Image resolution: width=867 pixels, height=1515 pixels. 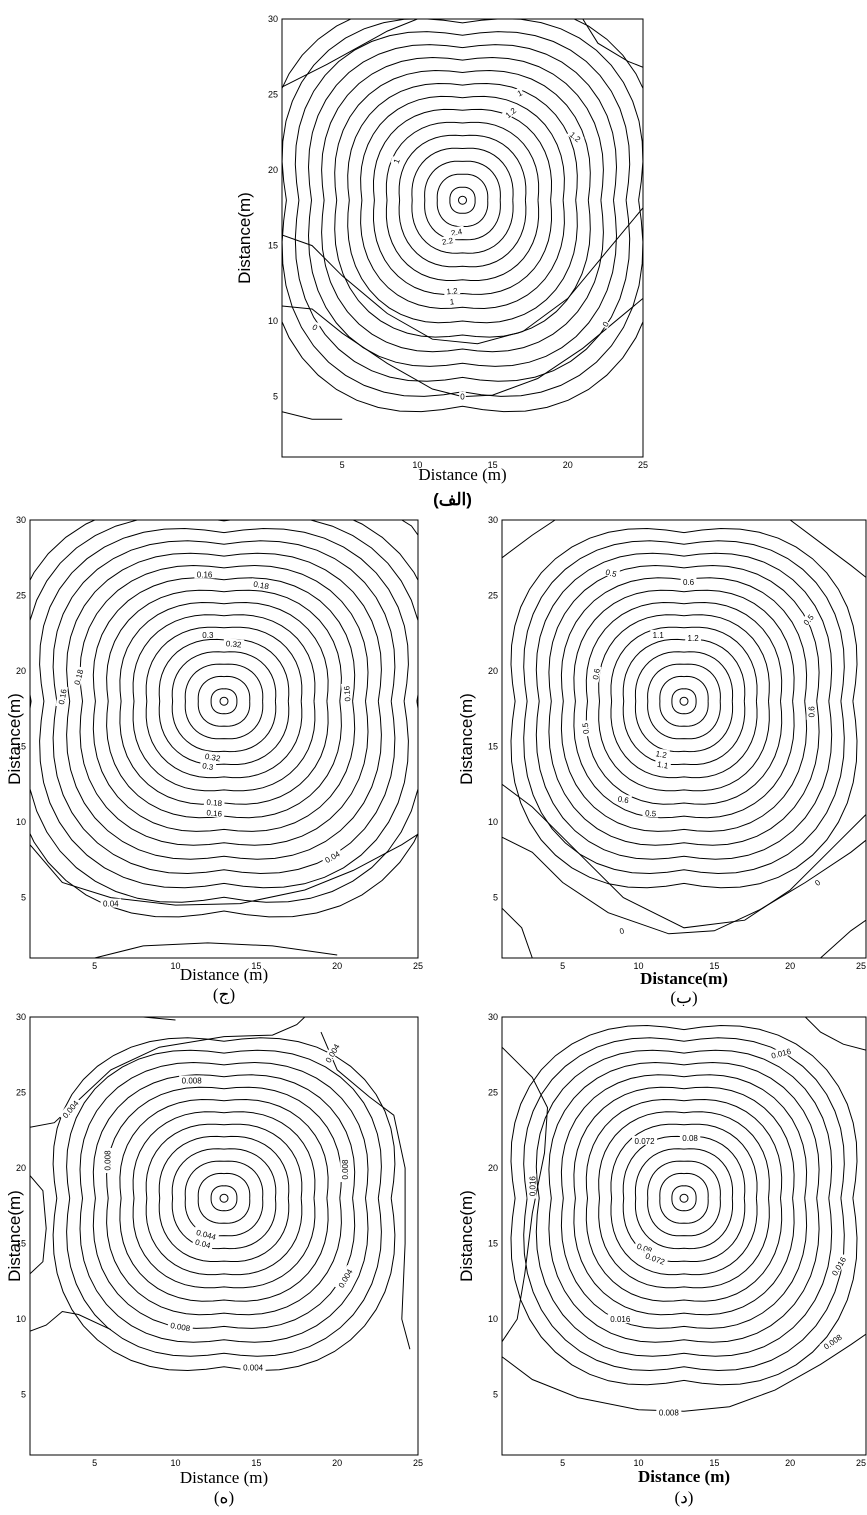 I want to click on contour-level-label: 0.18, so click(x=261, y=584).